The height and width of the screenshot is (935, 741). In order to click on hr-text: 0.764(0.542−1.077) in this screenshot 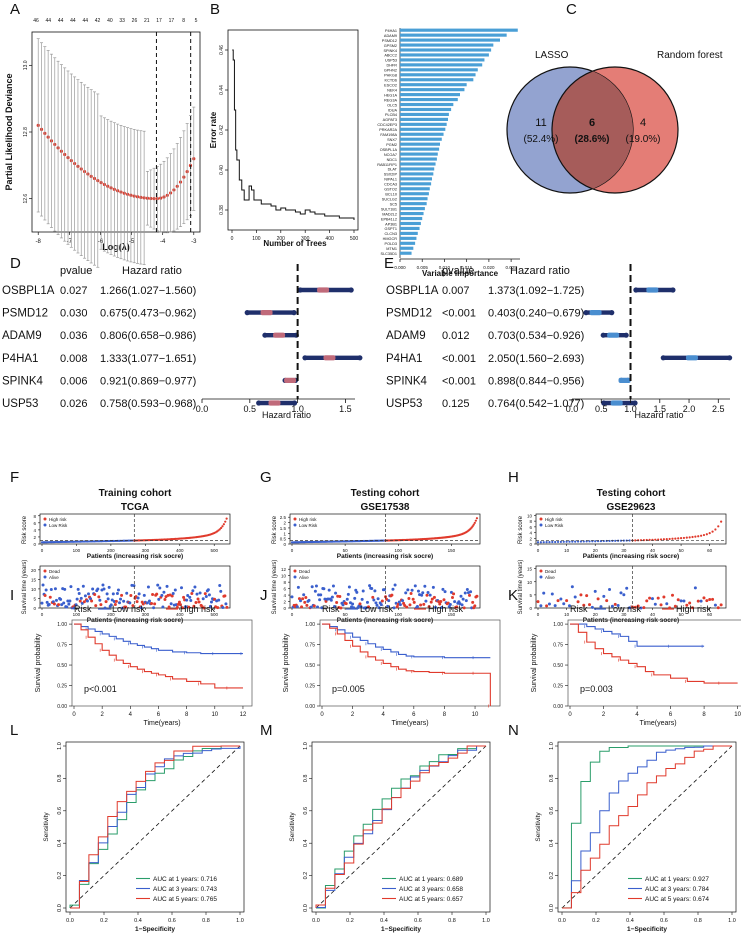, I will do `click(536, 404)`.